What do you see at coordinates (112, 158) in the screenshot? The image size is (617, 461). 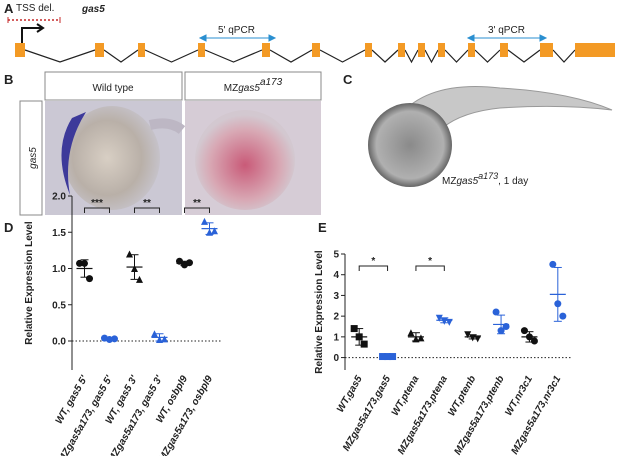 I see `wt-embryo` at bounding box center [112, 158].